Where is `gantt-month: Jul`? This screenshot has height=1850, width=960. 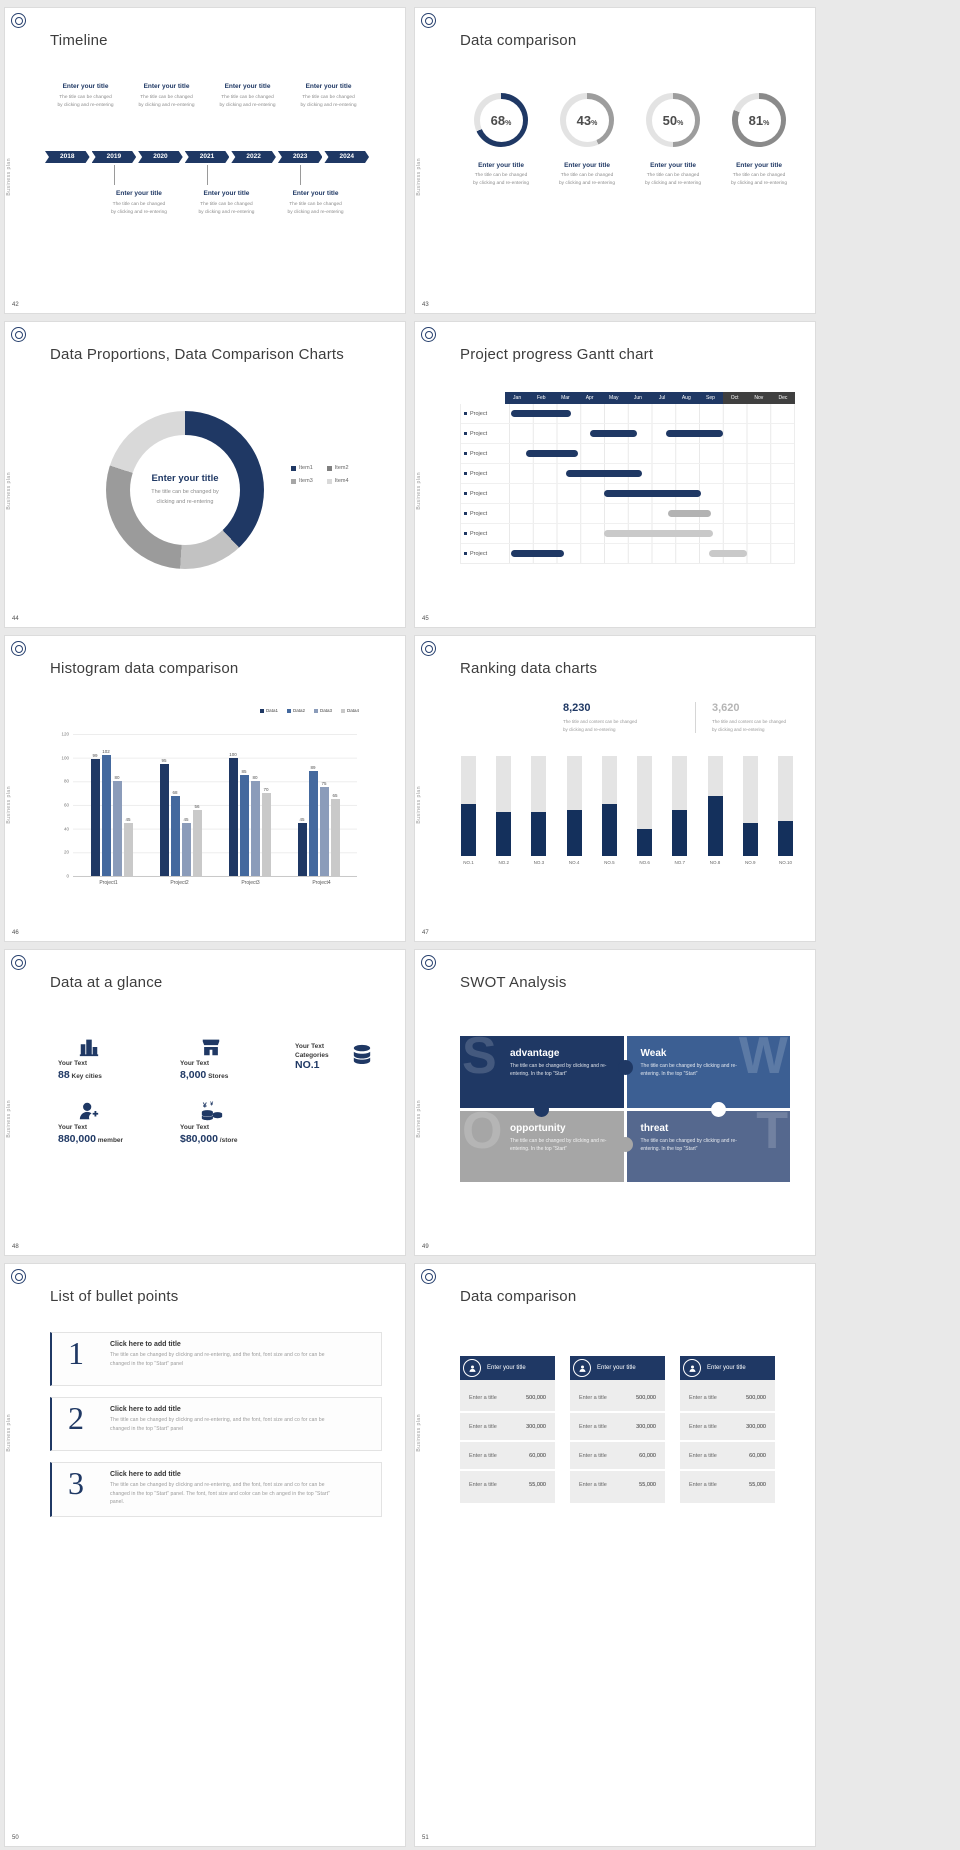
gantt-month: Jul is located at coordinates (662, 398).